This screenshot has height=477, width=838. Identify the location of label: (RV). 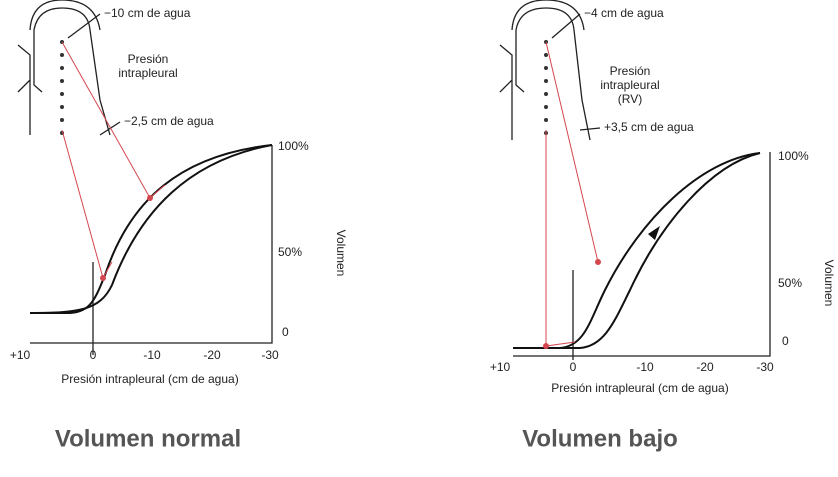
(630, 99).